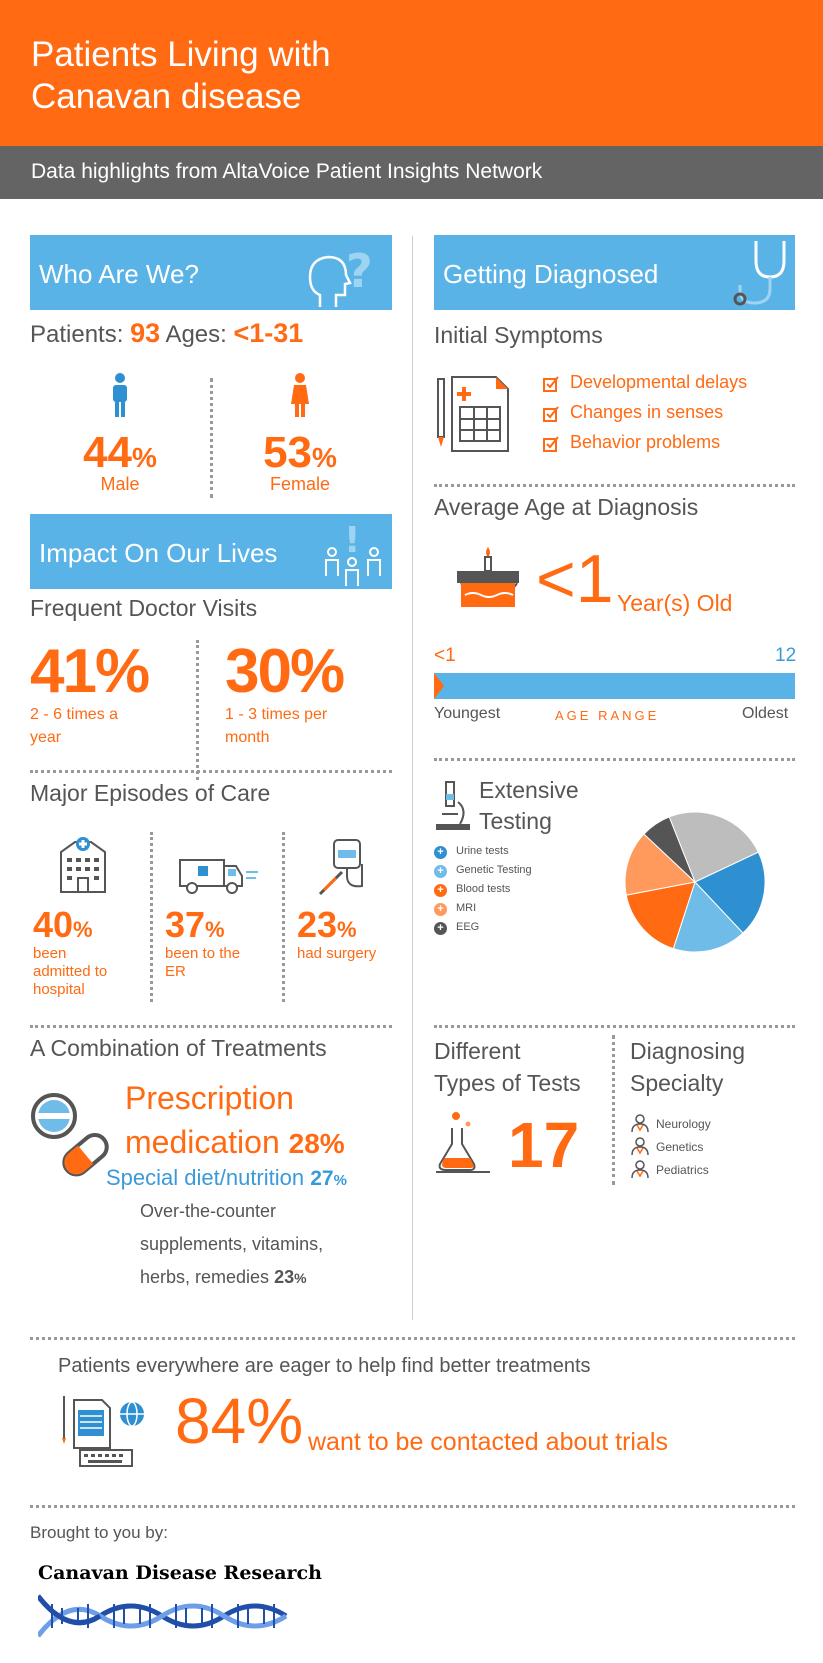 The height and width of the screenshot is (1663, 823). I want to click on testing-title: Extensive Testing, so click(529, 806).